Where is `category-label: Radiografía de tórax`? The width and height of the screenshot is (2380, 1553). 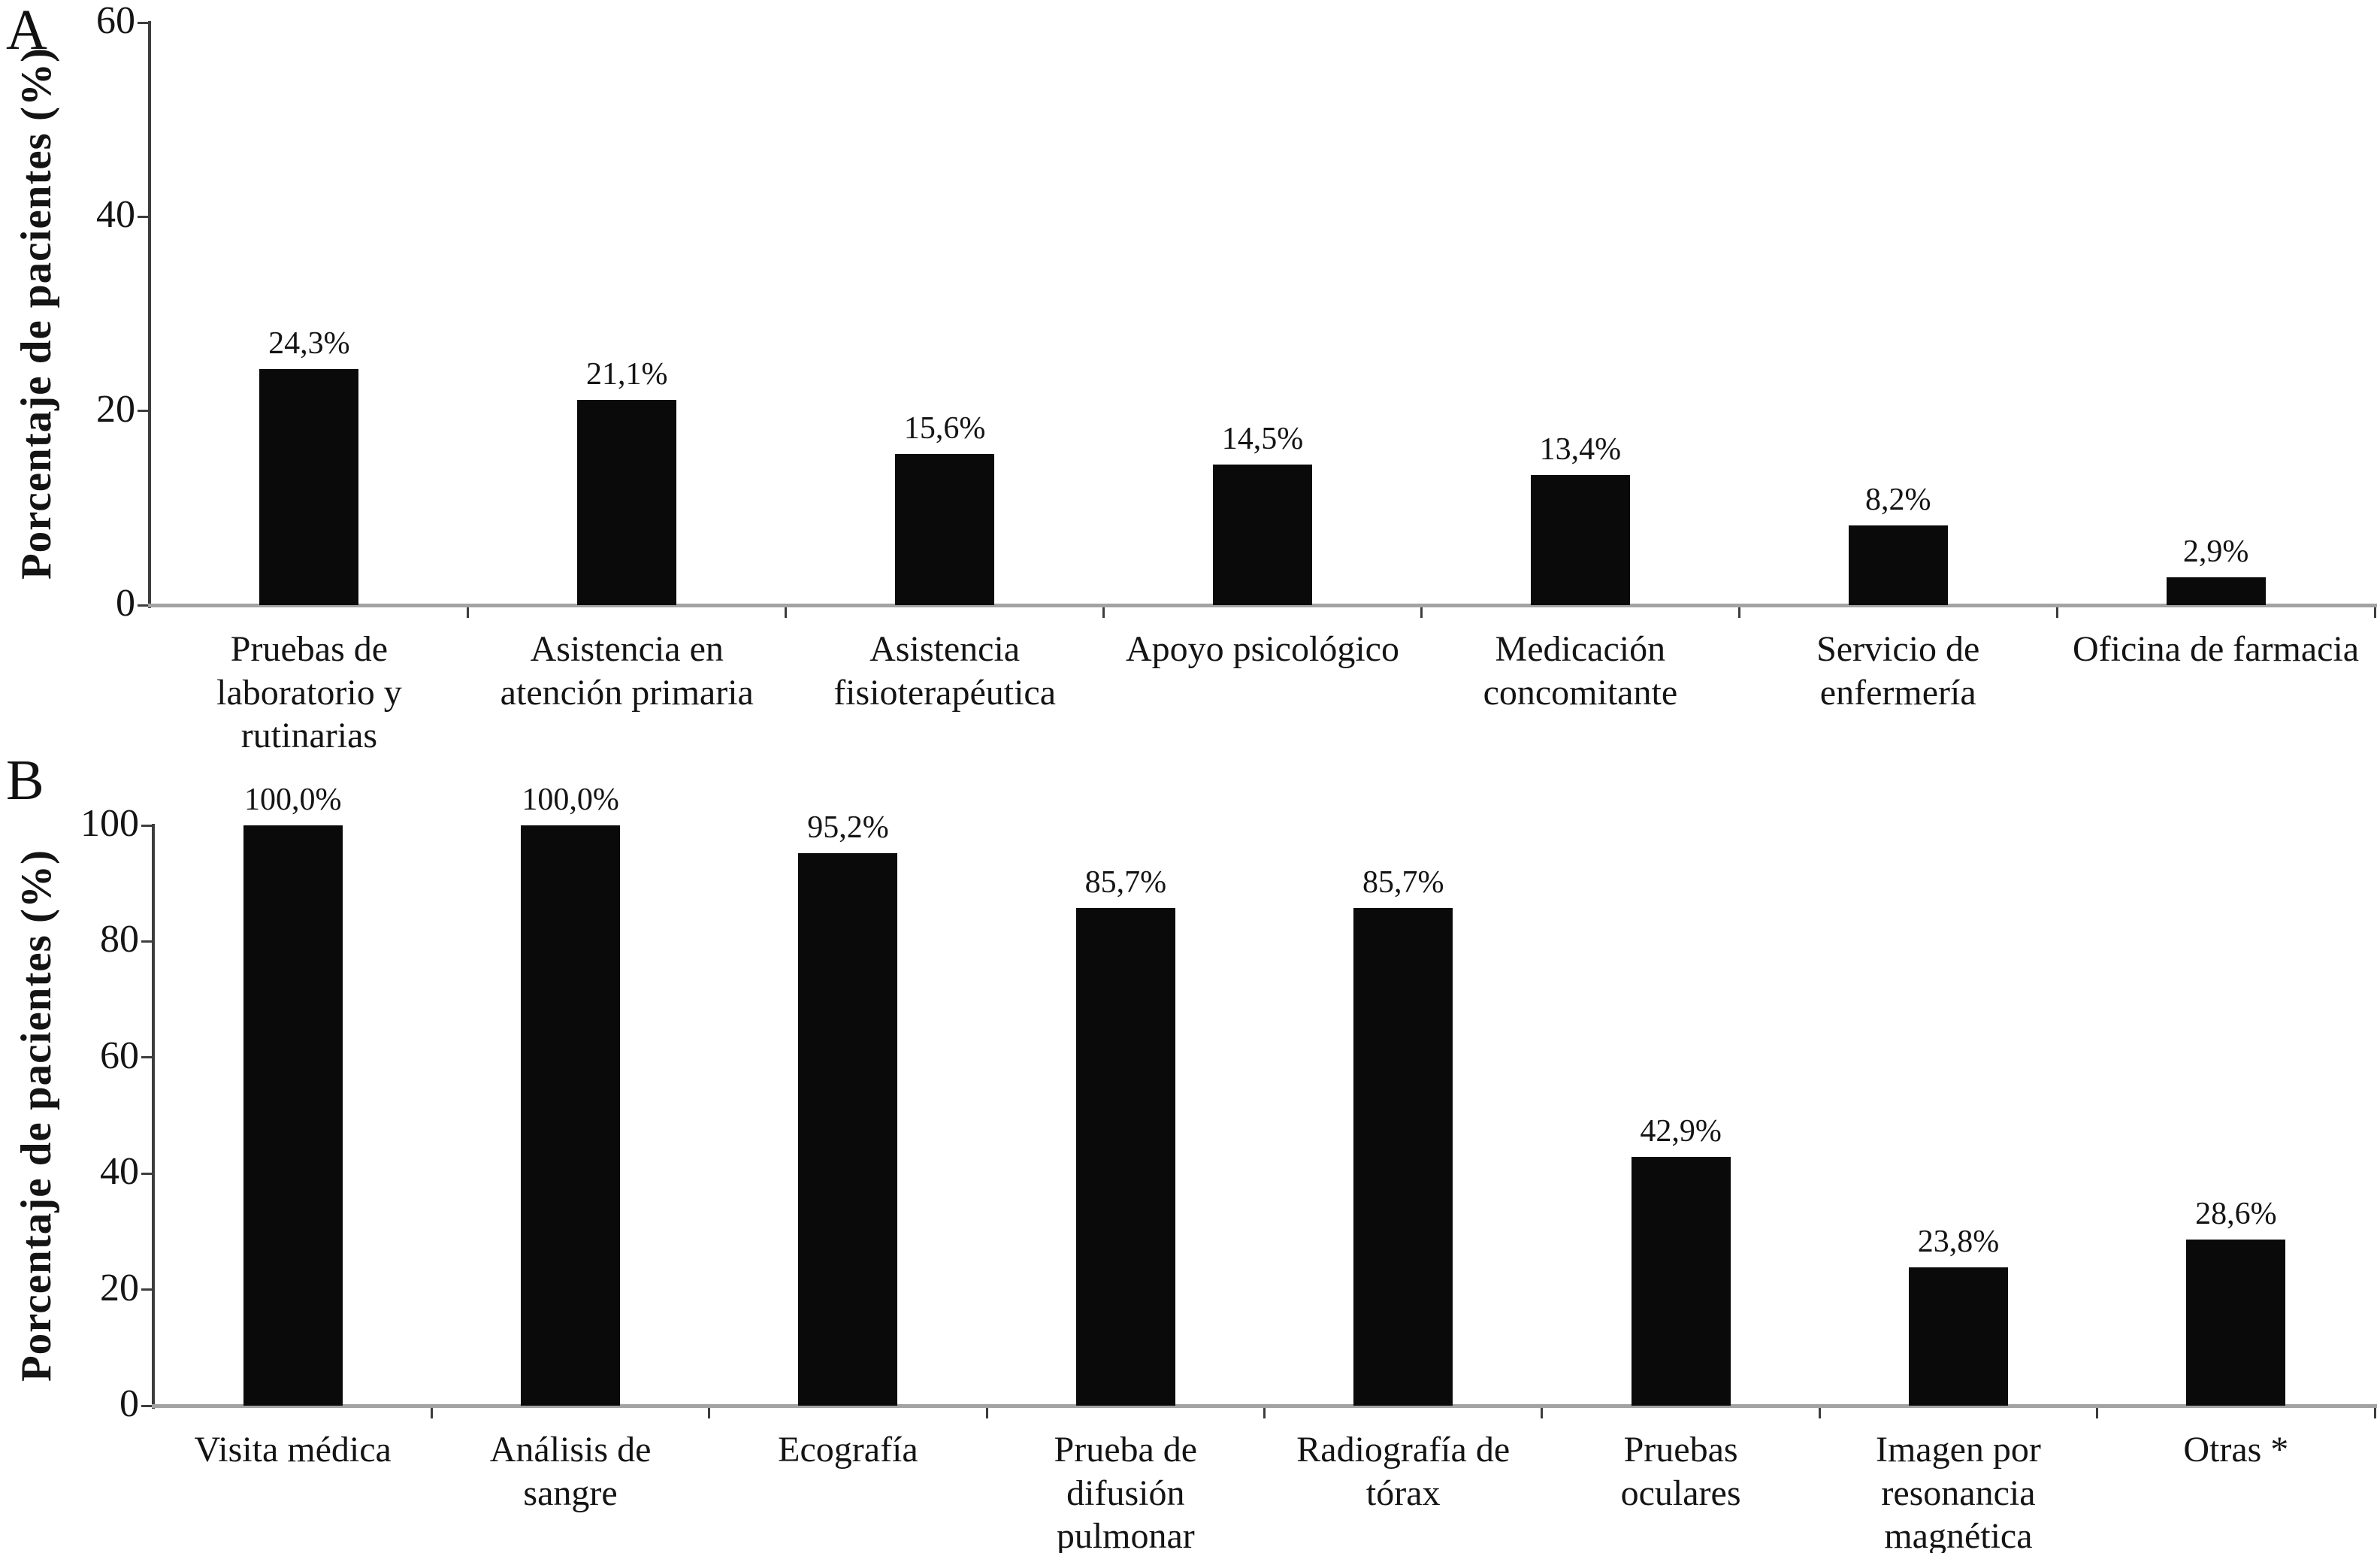 category-label: Radiografía de tórax is located at coordinates (1403, 1471).